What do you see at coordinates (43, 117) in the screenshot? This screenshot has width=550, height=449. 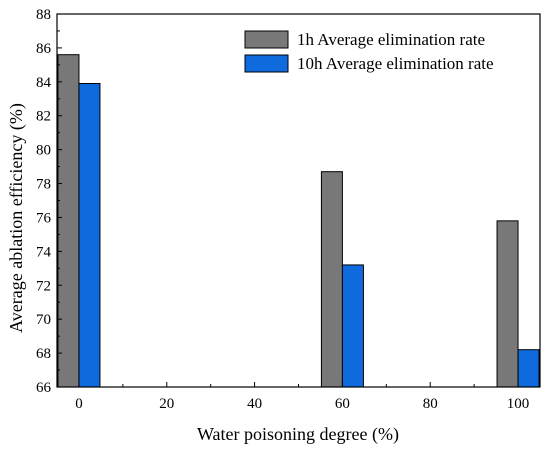 I see `y-tick-label-82: 82` at bounding box center [43, 117].